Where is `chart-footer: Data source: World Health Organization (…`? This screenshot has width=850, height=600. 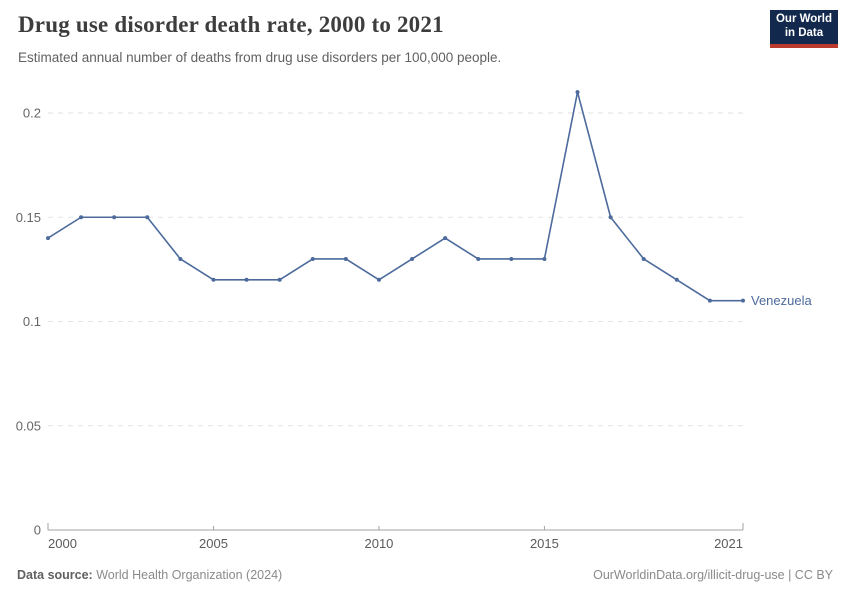
chart-footer: Data source: World Health Organization (… is located at coordinates (425, 575).